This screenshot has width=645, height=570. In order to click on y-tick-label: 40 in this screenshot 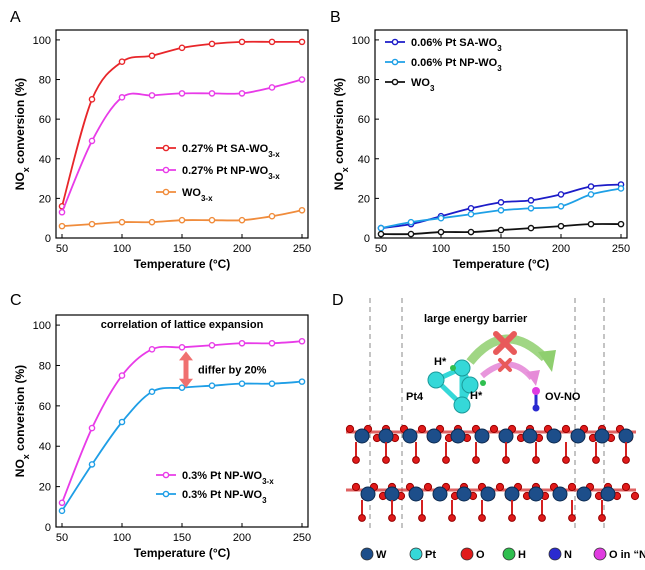, I will do `click(45, 160)`.